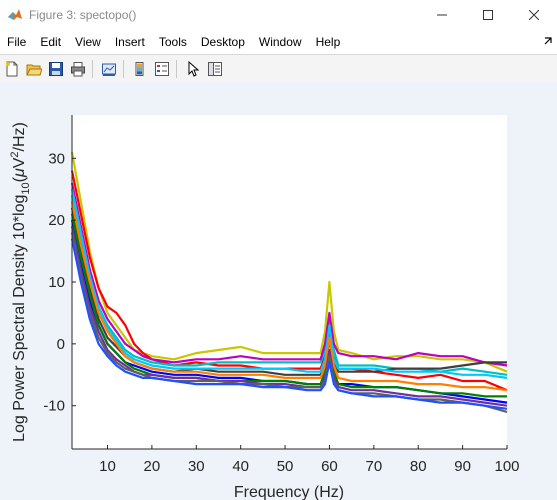 This screenshot has width=557, height=500. I want to click on y-label-part: (, so click(19, 179).